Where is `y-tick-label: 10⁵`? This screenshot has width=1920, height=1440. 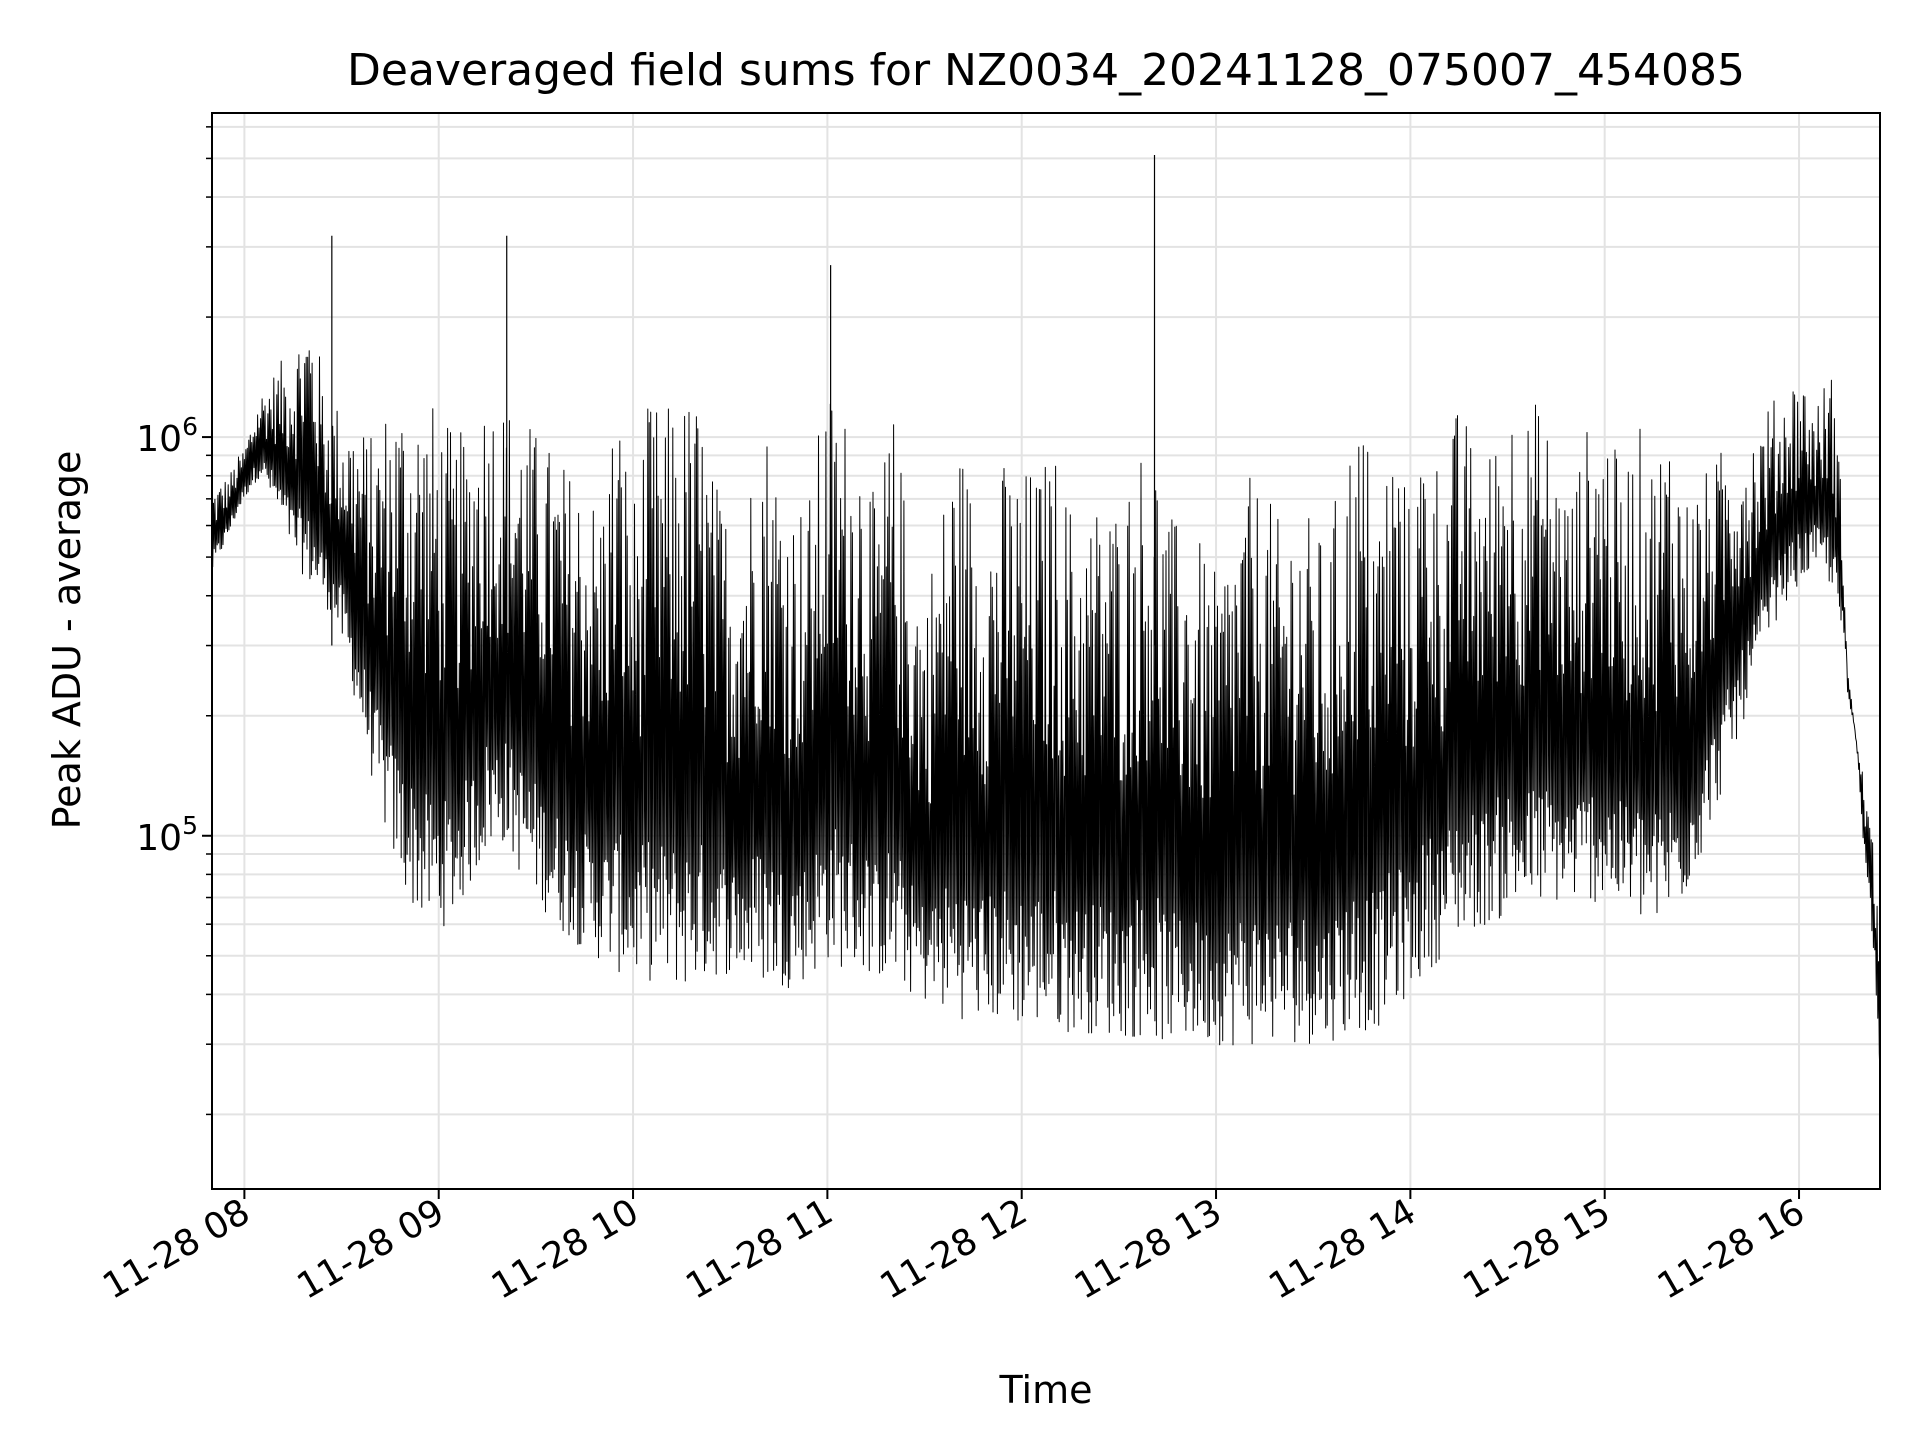
y-tick-label: 10⁵ is located at coordinates (167, 835).